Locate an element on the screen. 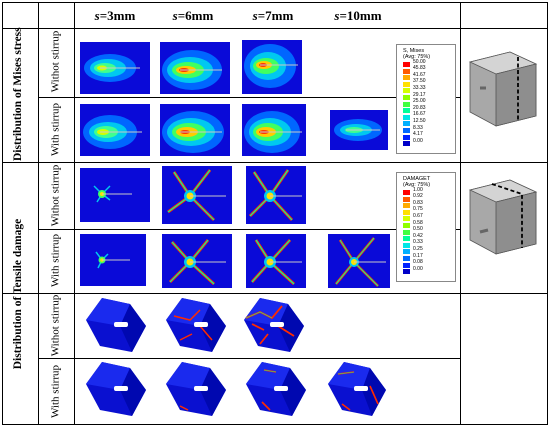  legend-title-line: S, Mises is located at coordinates (414, 51).